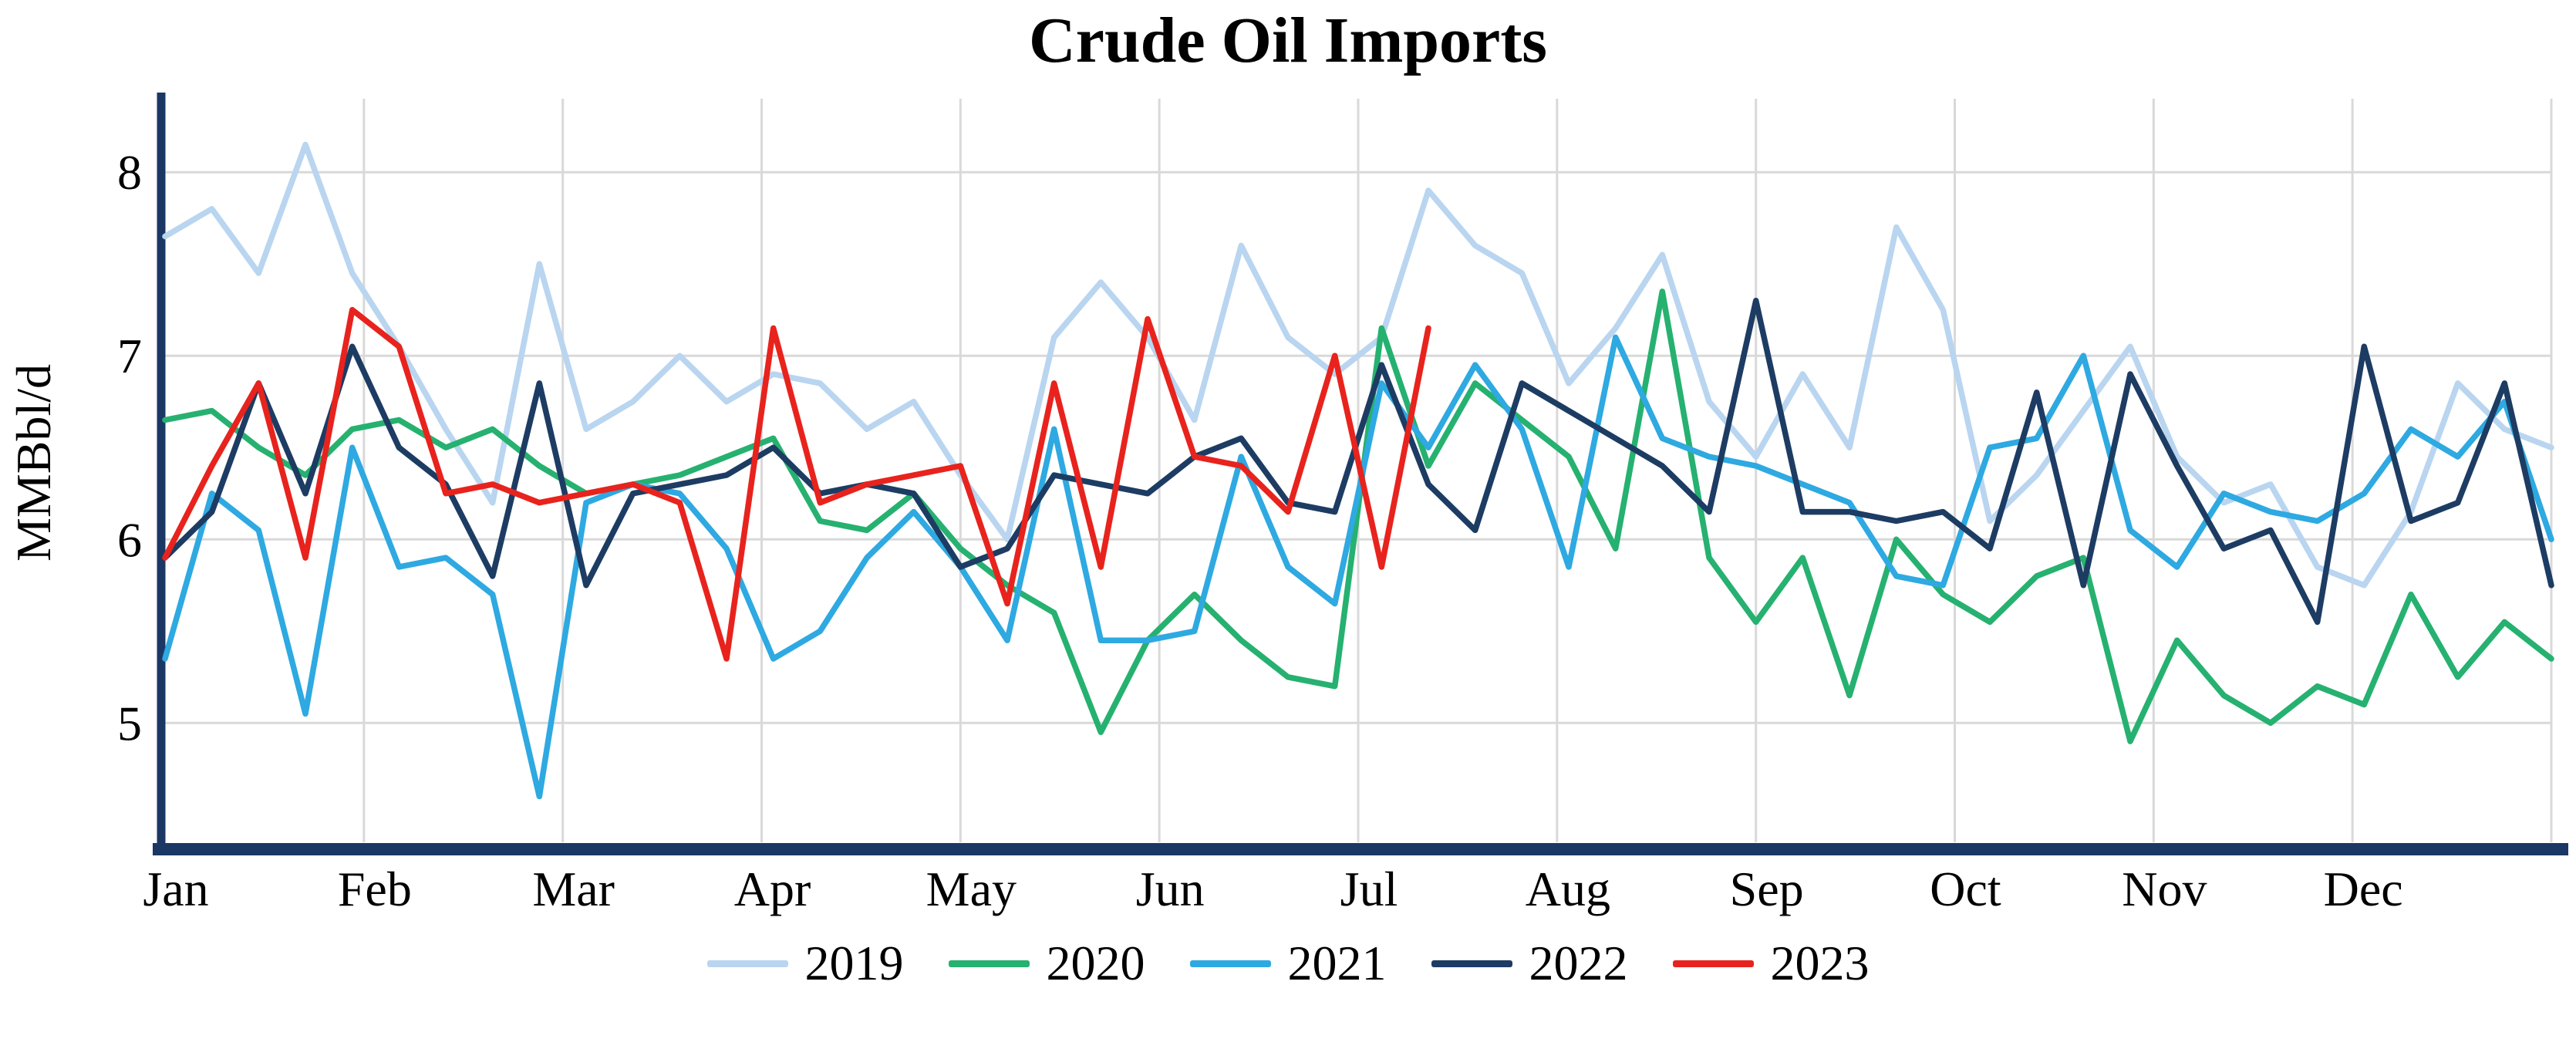 The image size is (2576, 1049). Describe the element at coordinates (989, 964) in the screenshot. I see `legend-swatch-2020` at that location.